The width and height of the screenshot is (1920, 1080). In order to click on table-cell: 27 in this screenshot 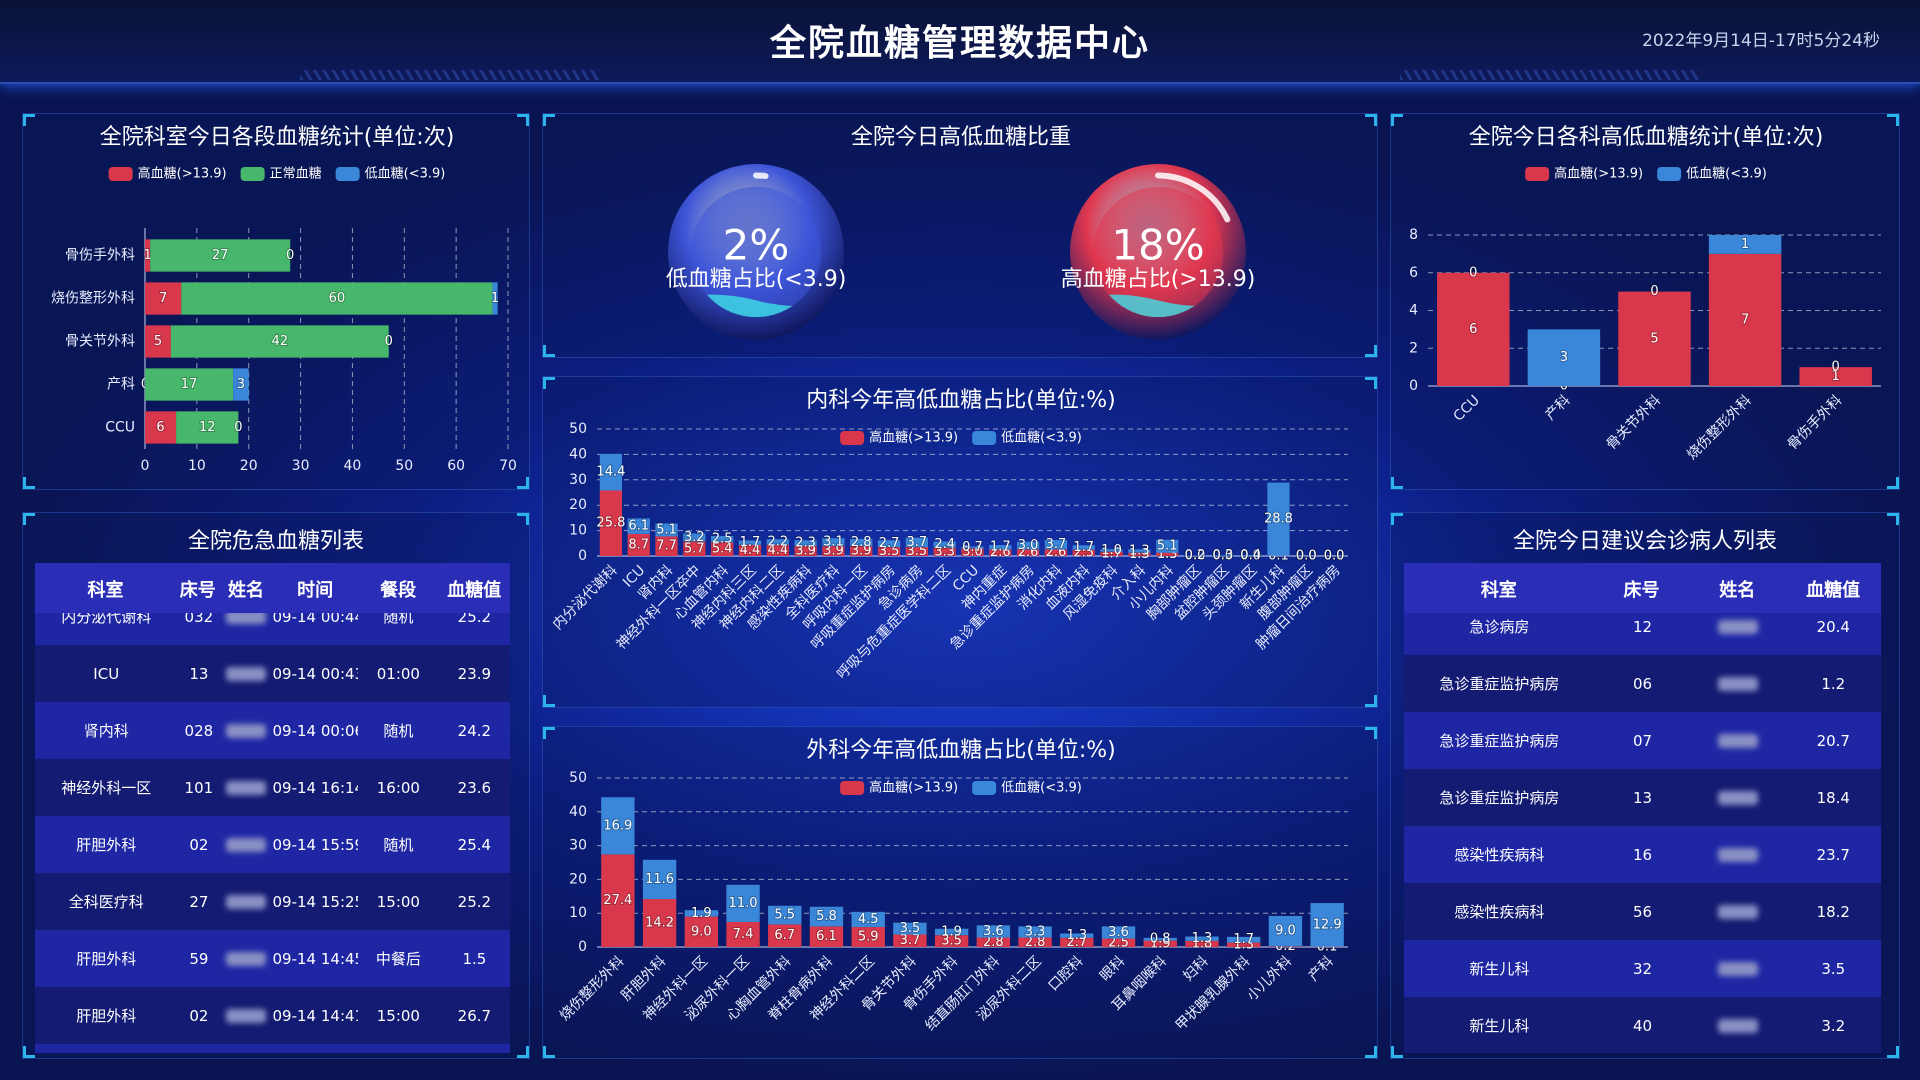, I will do `click(199, 1048)`.